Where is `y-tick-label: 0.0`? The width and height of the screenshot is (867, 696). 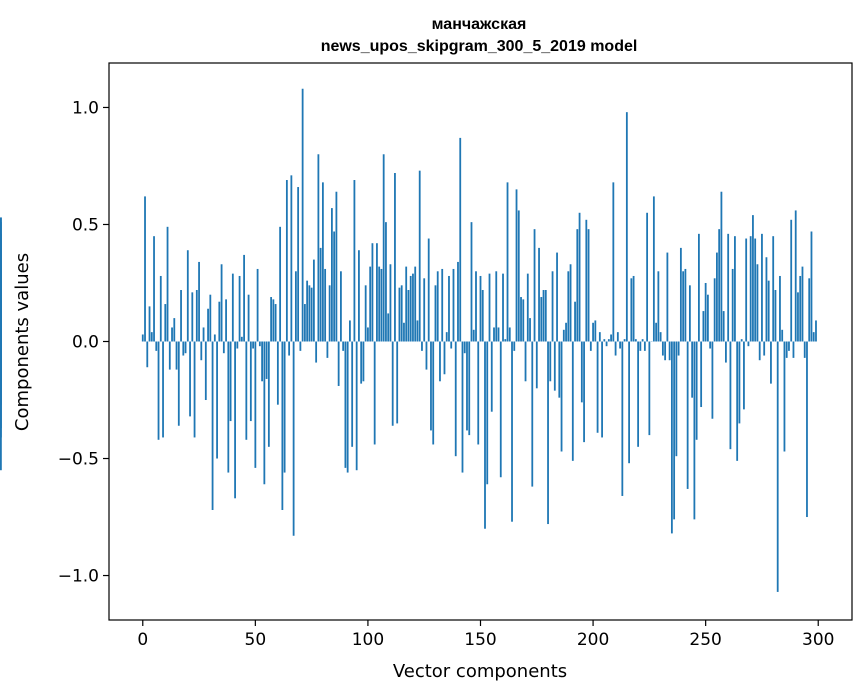 y-tick-label: 0.0 is located at coordinates (85, 343).